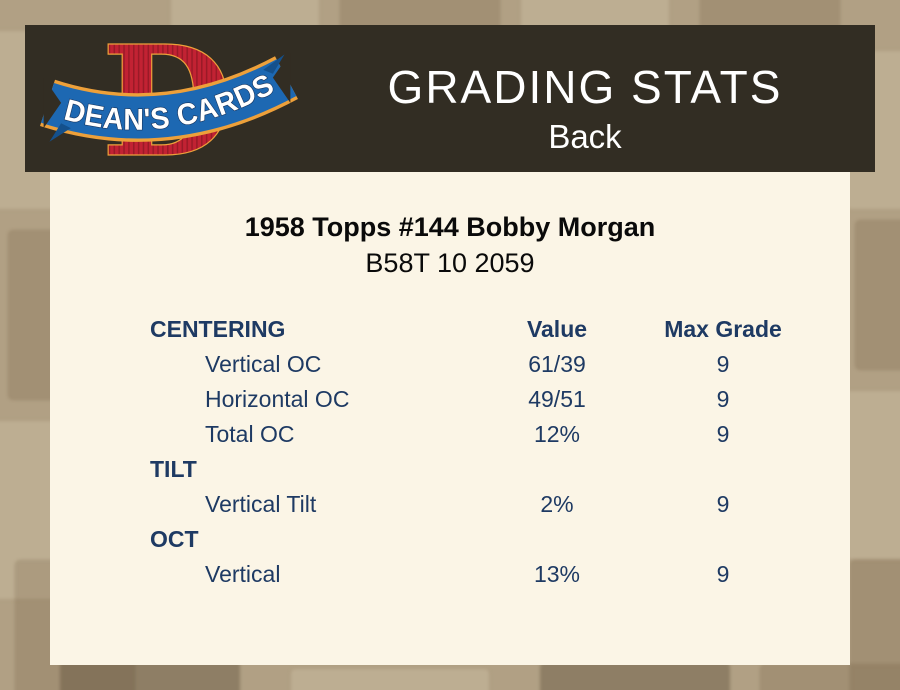  What do you see at coordinates (500, 574) in the screenshot?
I see `table-row: Vertical 13% 9` at bounding box center [500, 574].